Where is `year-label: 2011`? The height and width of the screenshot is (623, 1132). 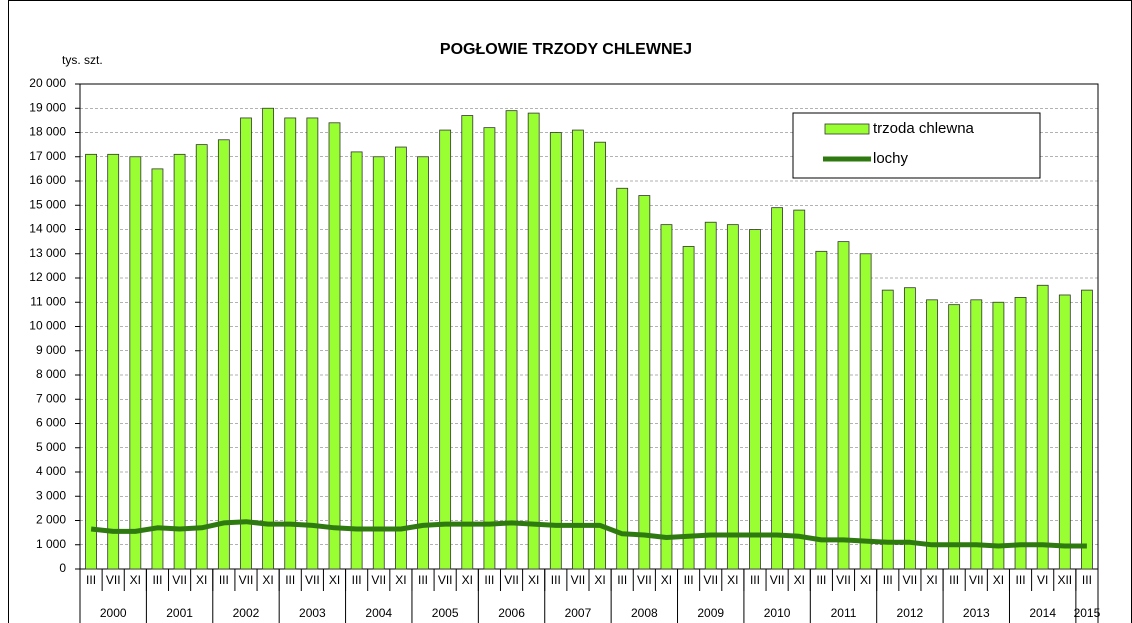
year-label: 2011 is located at coordinates (844, 613).